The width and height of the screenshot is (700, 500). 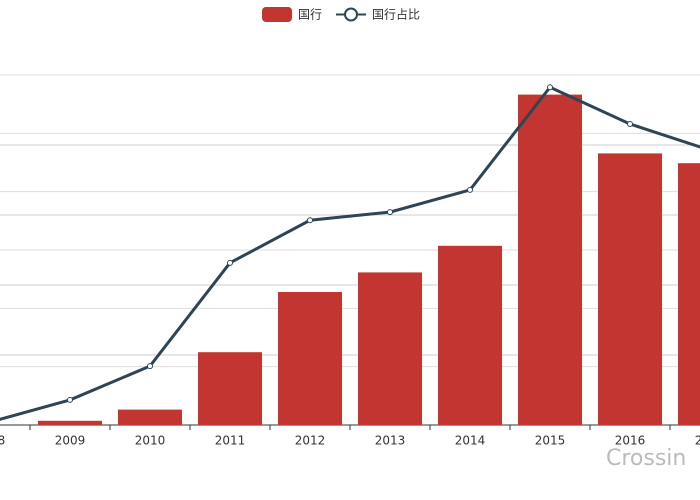 I want to click on legend-label: 国行, so click(x=310, y=15).